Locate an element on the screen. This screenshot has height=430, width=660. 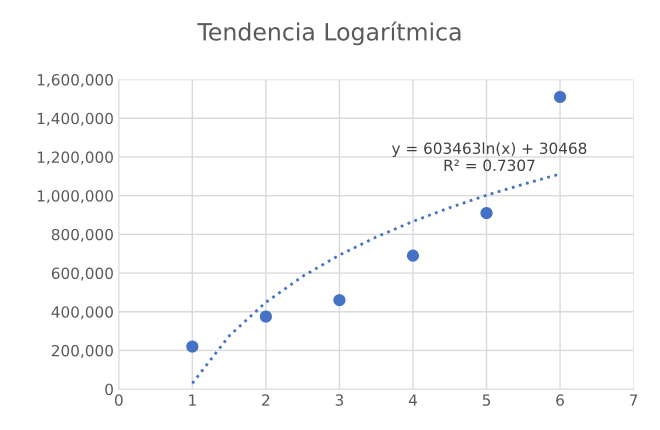
y-tick-label: 400,000 is located at coordinates (82, 313).